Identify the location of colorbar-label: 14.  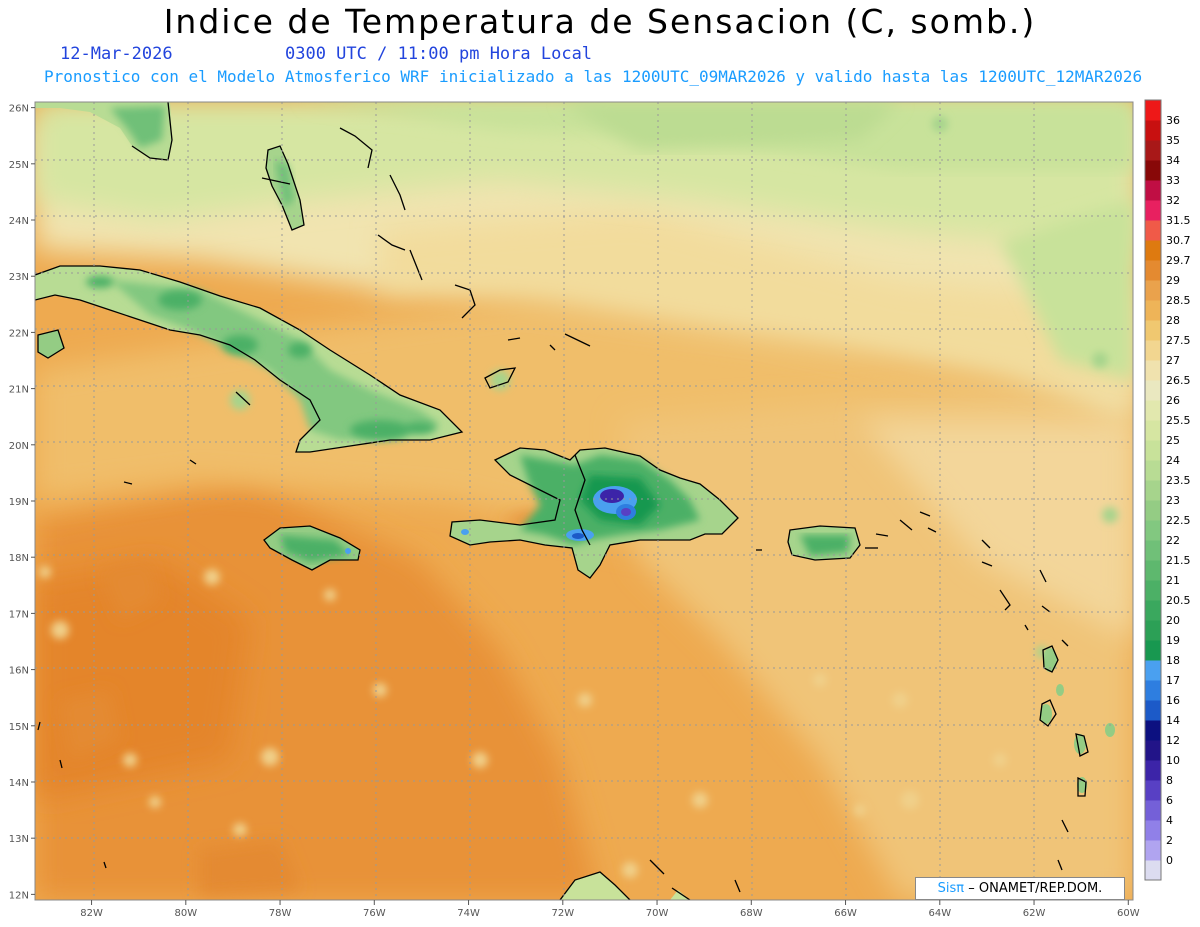
(1173, 720).